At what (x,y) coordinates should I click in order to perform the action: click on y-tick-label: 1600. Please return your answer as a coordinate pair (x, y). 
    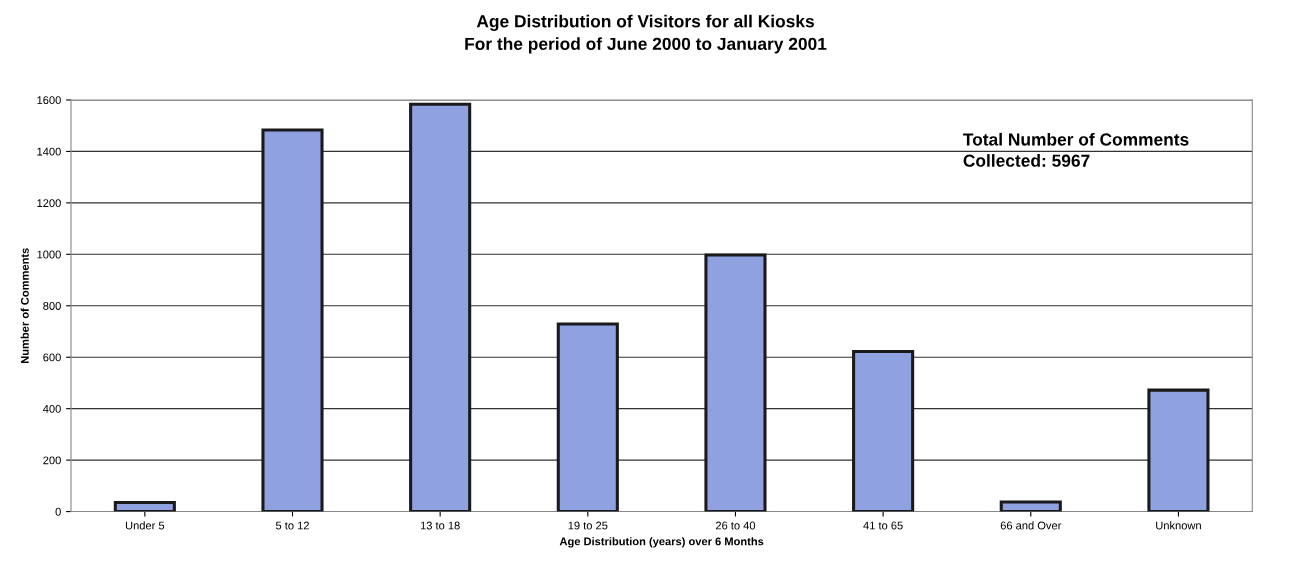
    Looking at the image, I should click on (49, 100).